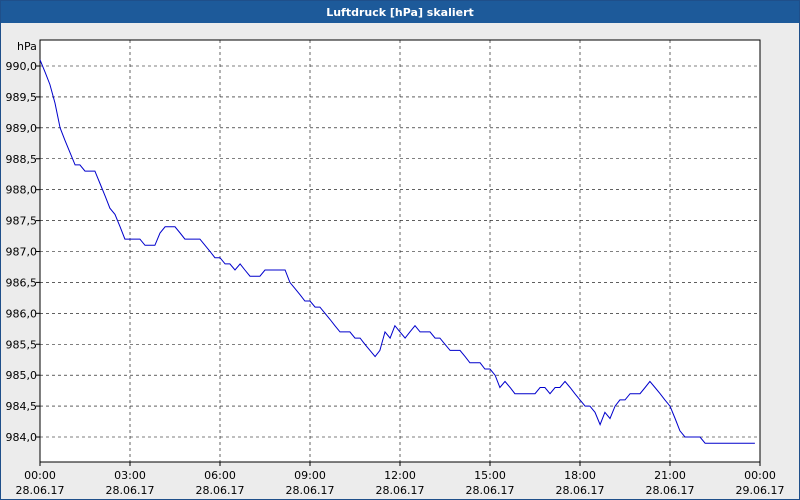 Image resolution: width=800 pixels, height=500 pixels. I want to click on x-tick-time-label: 06:00, so click(220, 475).